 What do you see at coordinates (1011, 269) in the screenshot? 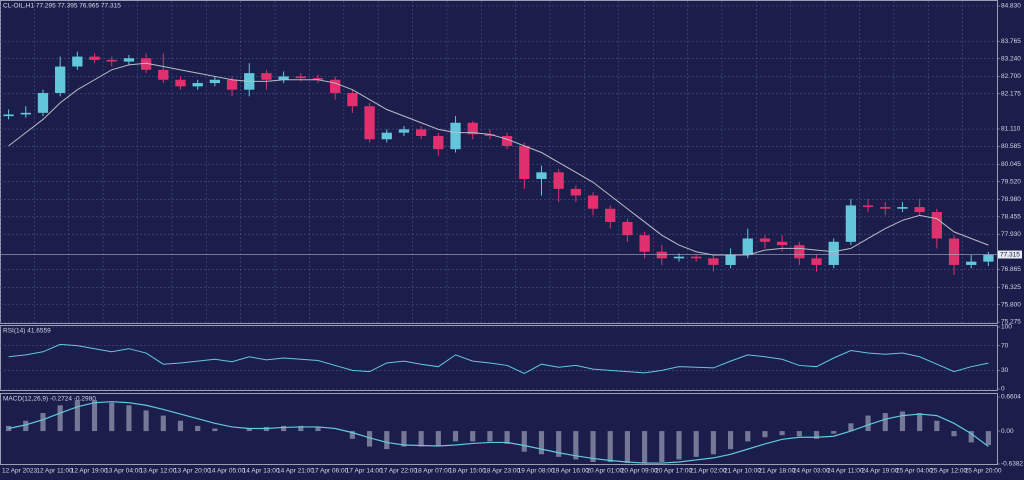
I see `y-tick-label: 76.865` at bounding box center [1011, 269].